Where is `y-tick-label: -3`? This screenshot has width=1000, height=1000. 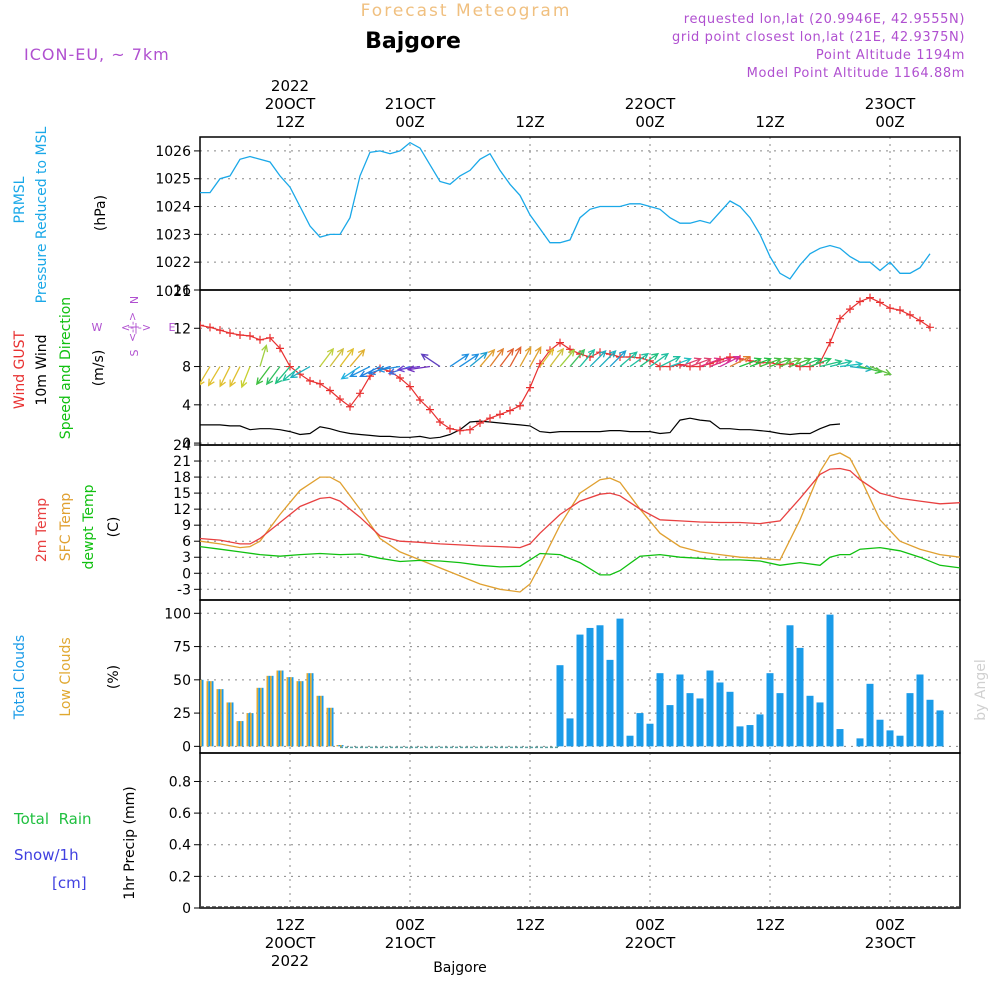
y-tick-label: -3 is located at coordinates (184, 590).